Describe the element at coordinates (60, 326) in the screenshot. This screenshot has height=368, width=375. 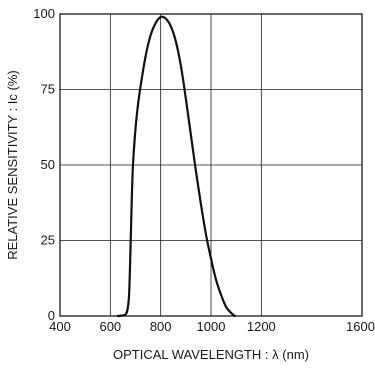
I see `x-tick-label: 400` at that location.